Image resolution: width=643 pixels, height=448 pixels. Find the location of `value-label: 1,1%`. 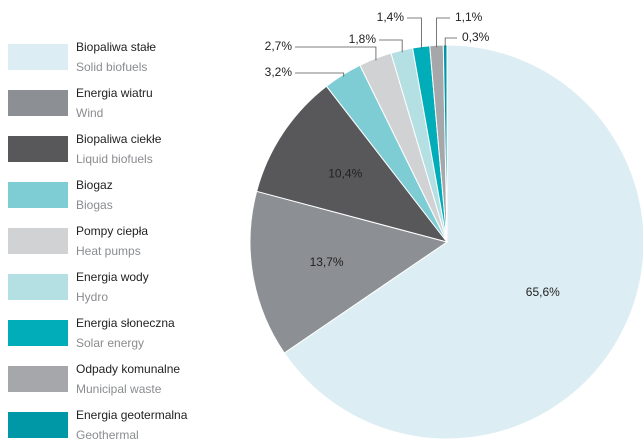

value-label: 1,1% is located at coordinates (469, 17).